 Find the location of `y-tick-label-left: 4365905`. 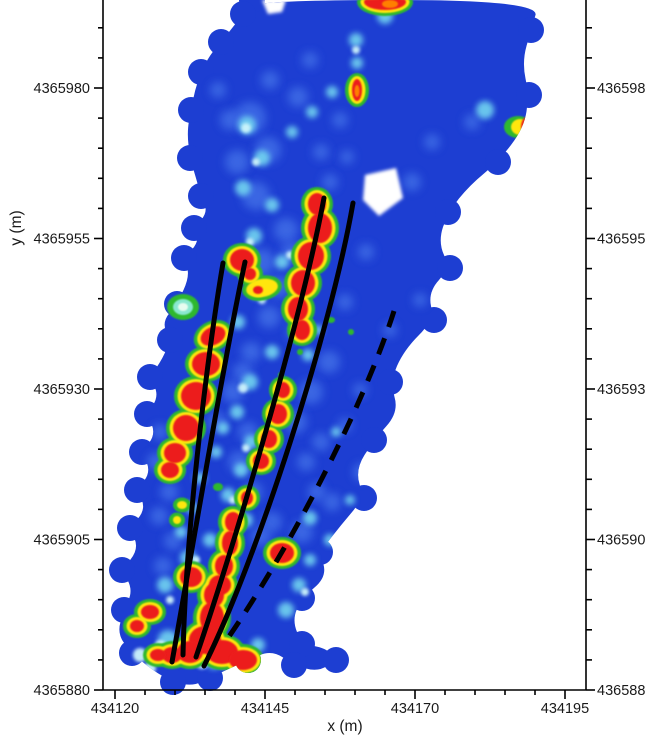

y-tick-label-left: 4365905 is located at coordinates (62, 541).